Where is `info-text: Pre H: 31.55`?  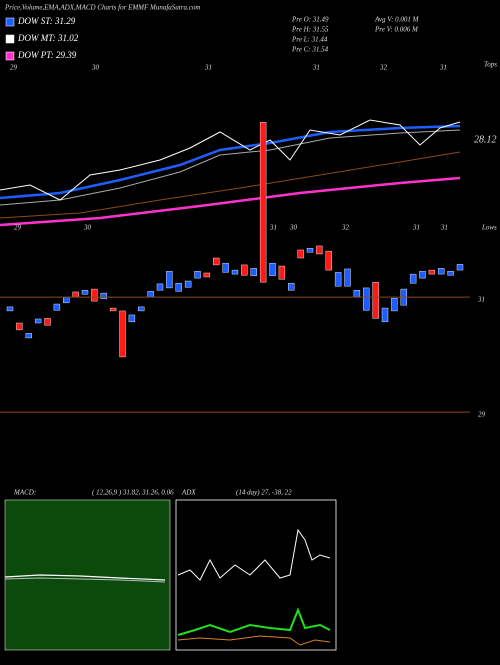
info-text: Pre H: 31.55 is located at coordinates (310, 30).